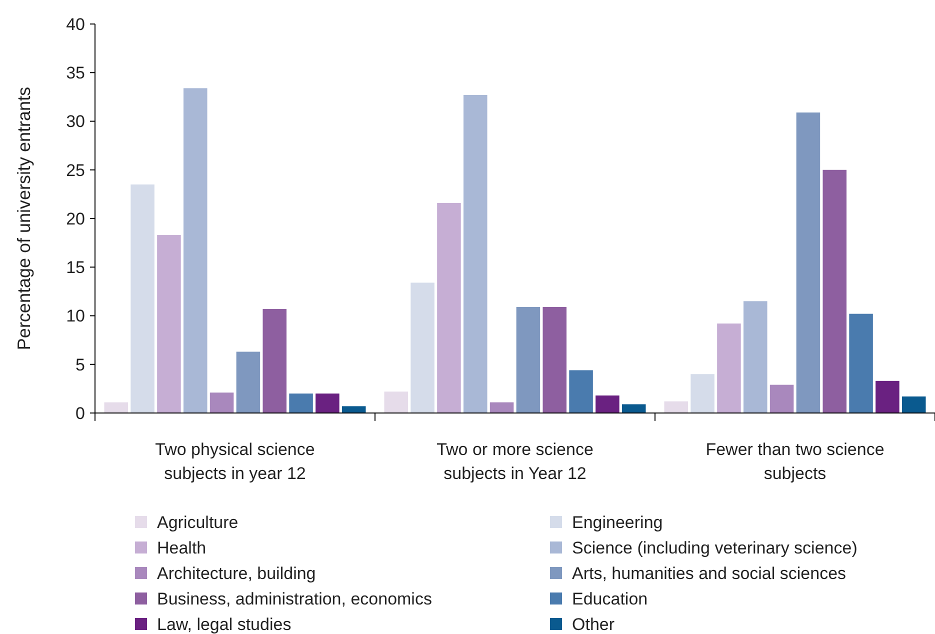  Describe the element at coordinates (24, 218) in the screenshot. I see `y-axis-title: Percentage of university entrants` at that location.